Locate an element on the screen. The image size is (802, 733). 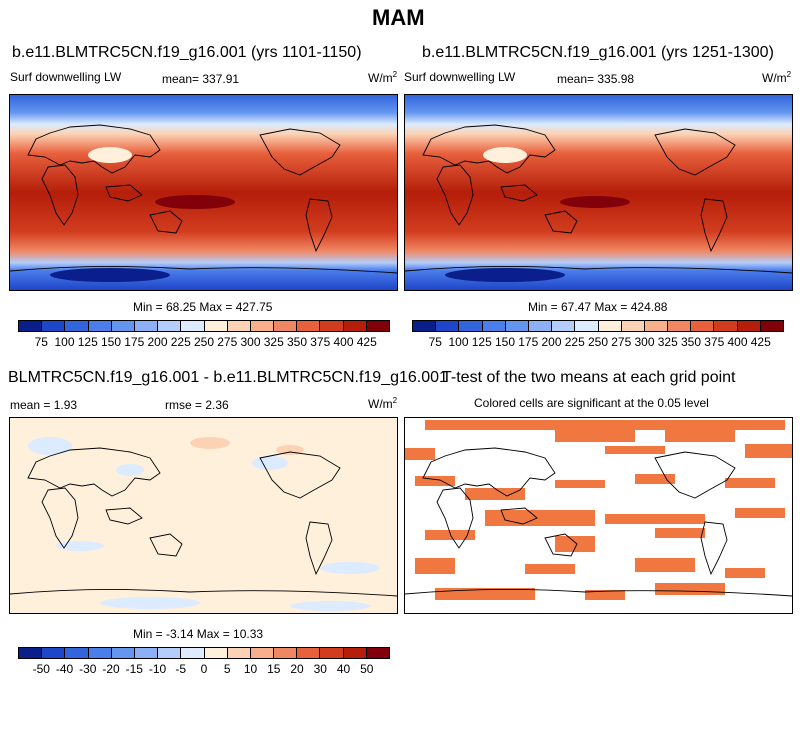
panel1-mean-label: mean= is located at coordinates (181, 79).